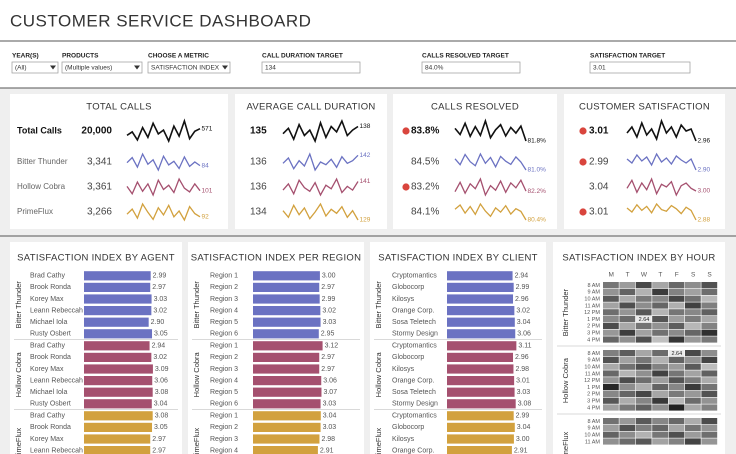 This screenshot has width=736, height=454. I want to click on dashboard-title: CUSTOMER SERVICE DASHBOARD, so click(160, 20).